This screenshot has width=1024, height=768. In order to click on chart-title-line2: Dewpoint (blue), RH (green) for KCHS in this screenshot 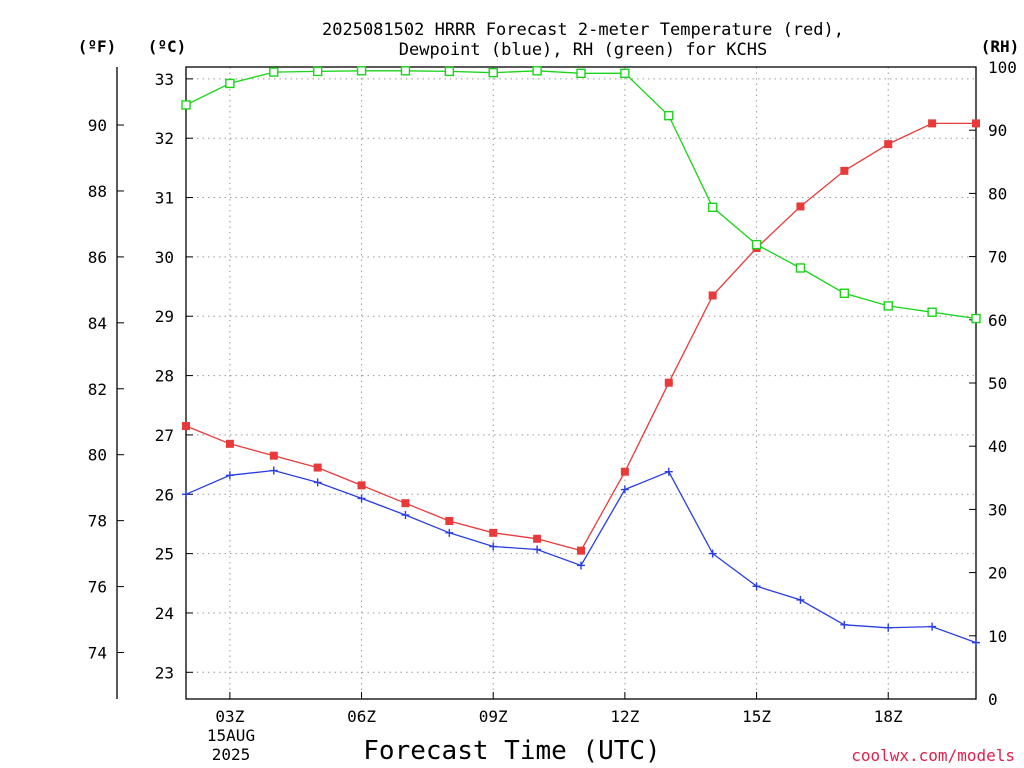, I will do `click(583, 50)`.